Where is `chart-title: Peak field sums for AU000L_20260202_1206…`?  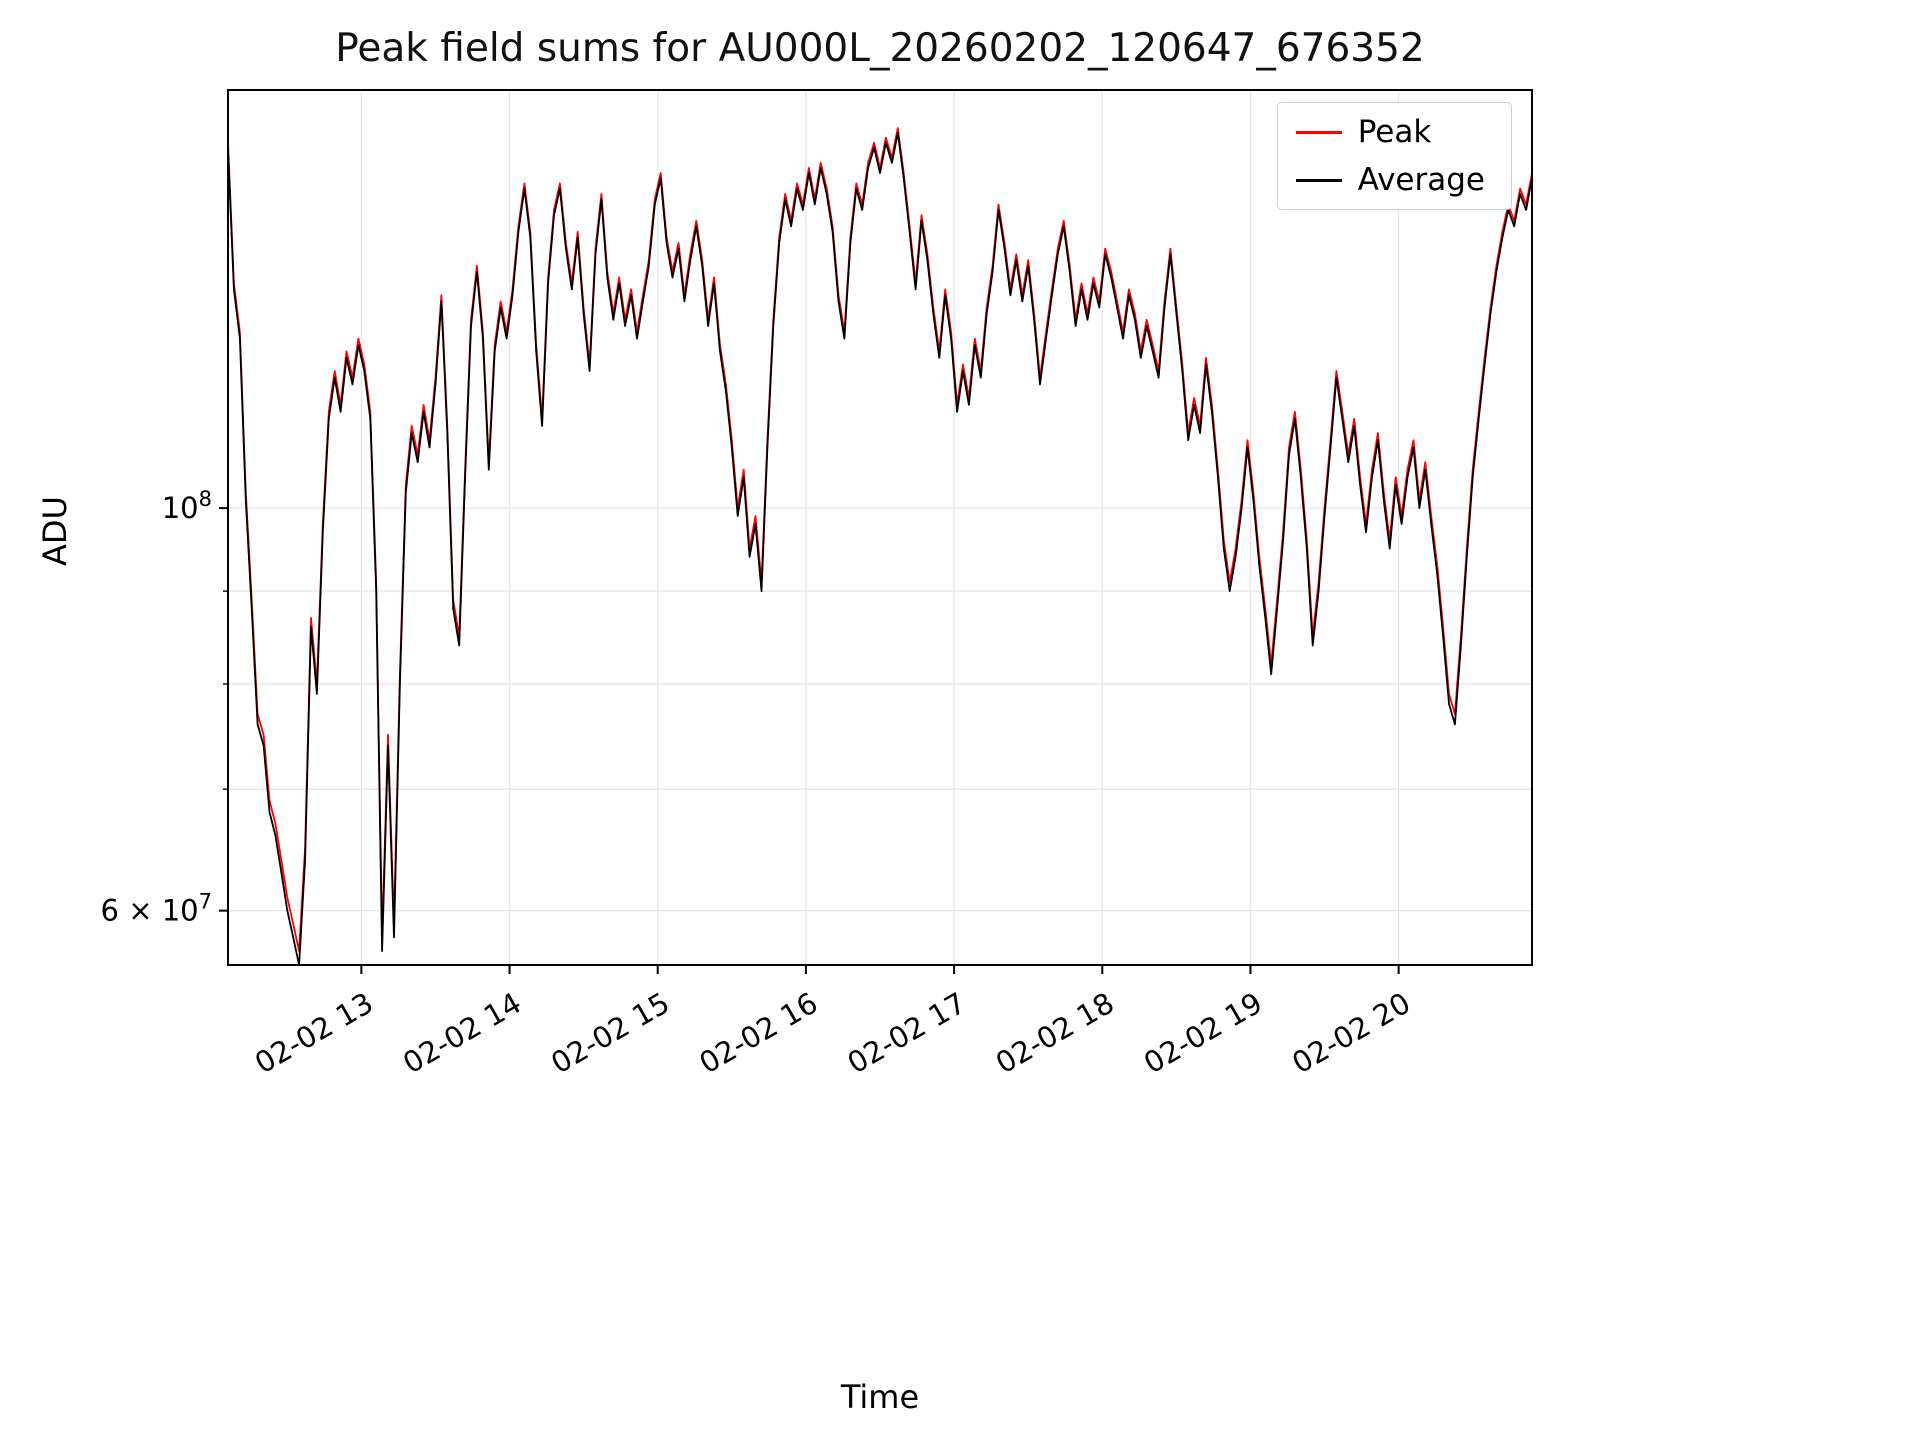
chart-title: Peak field sums for AU000L_20260202_1206… is located at coordinates (880, 48).